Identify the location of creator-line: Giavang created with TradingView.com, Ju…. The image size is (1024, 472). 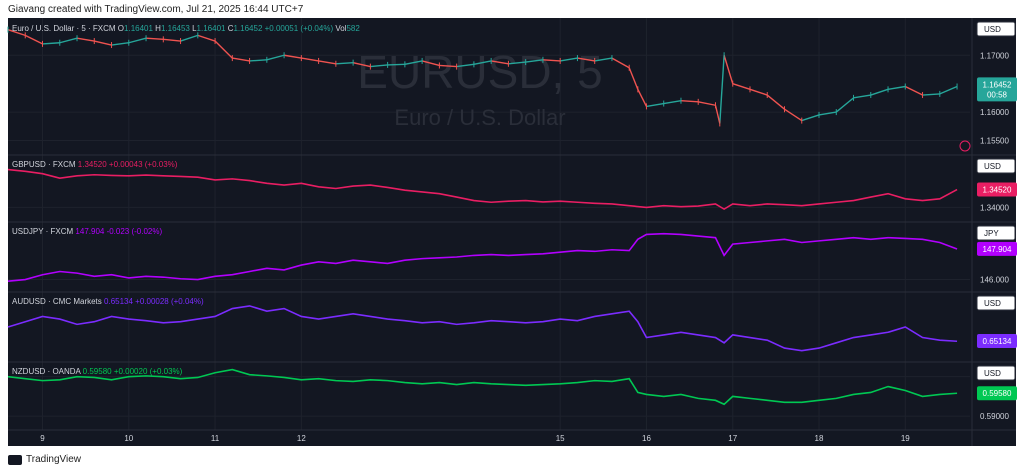
(156, 9).